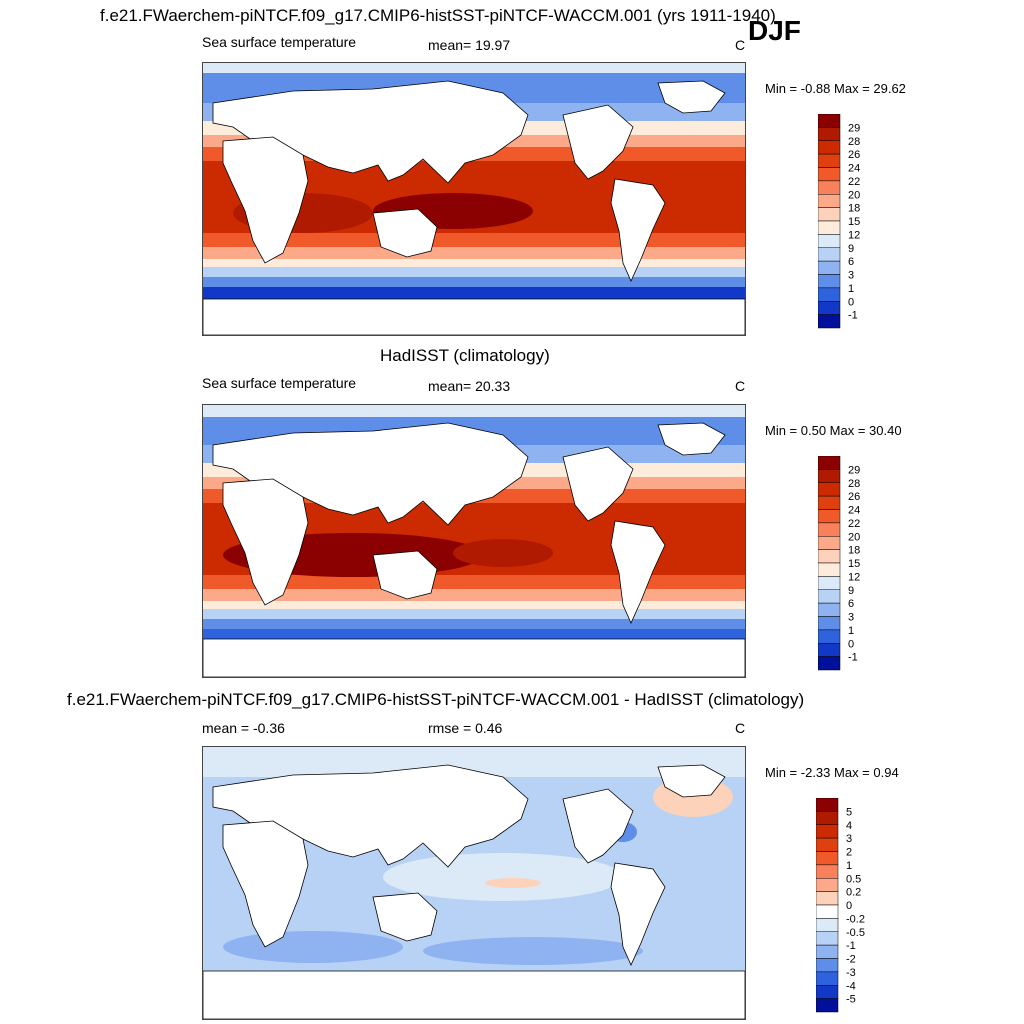  Describe the element at coordinates (849, 812) in the screenshot. I see `colorbar-tick-label: 5` at that location.